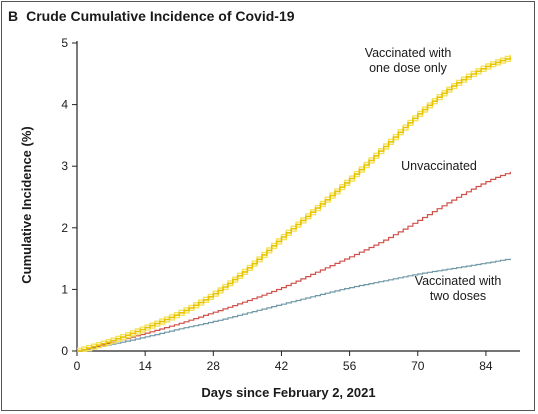 The image size is (538, 414). What do you see at coordinates (64, 43) in the screenshot?
I see `y-tick-label: 5` at bounding box center [64, 43].